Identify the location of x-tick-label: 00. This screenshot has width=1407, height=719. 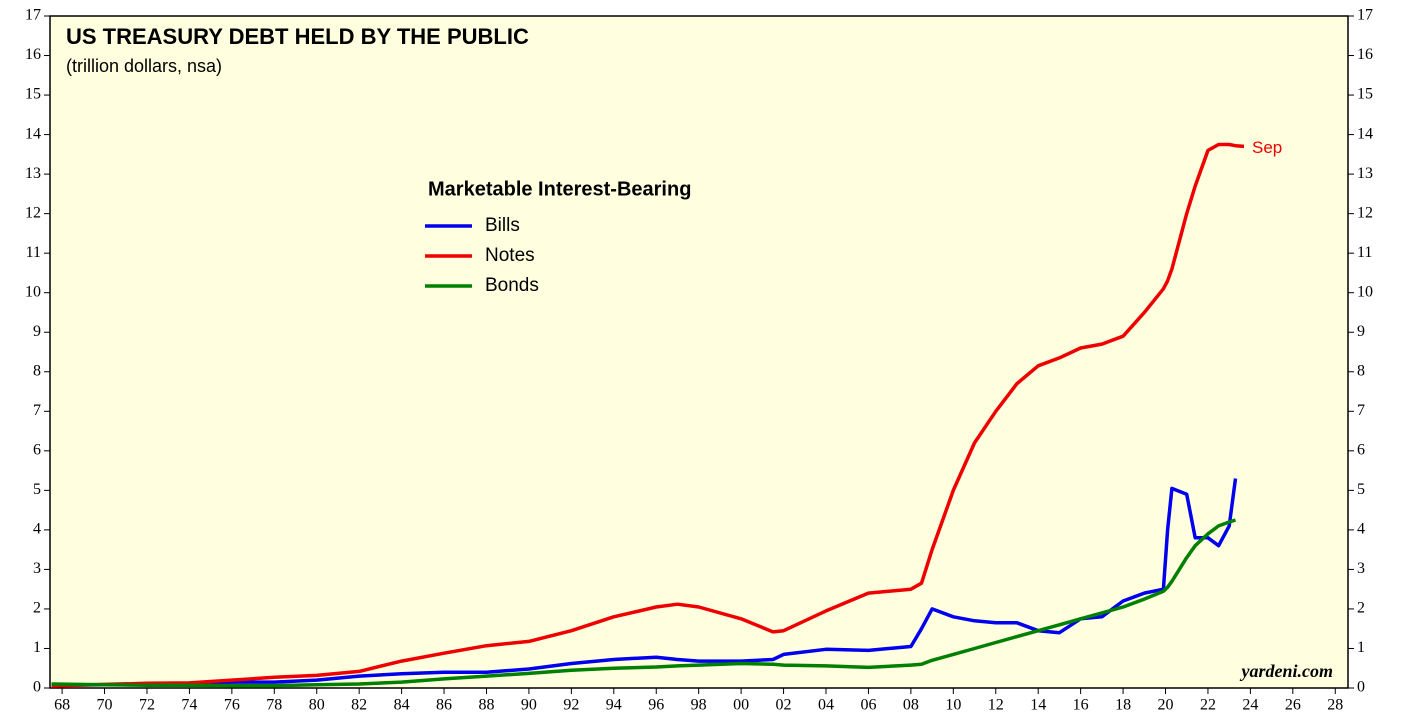
(741, 705).